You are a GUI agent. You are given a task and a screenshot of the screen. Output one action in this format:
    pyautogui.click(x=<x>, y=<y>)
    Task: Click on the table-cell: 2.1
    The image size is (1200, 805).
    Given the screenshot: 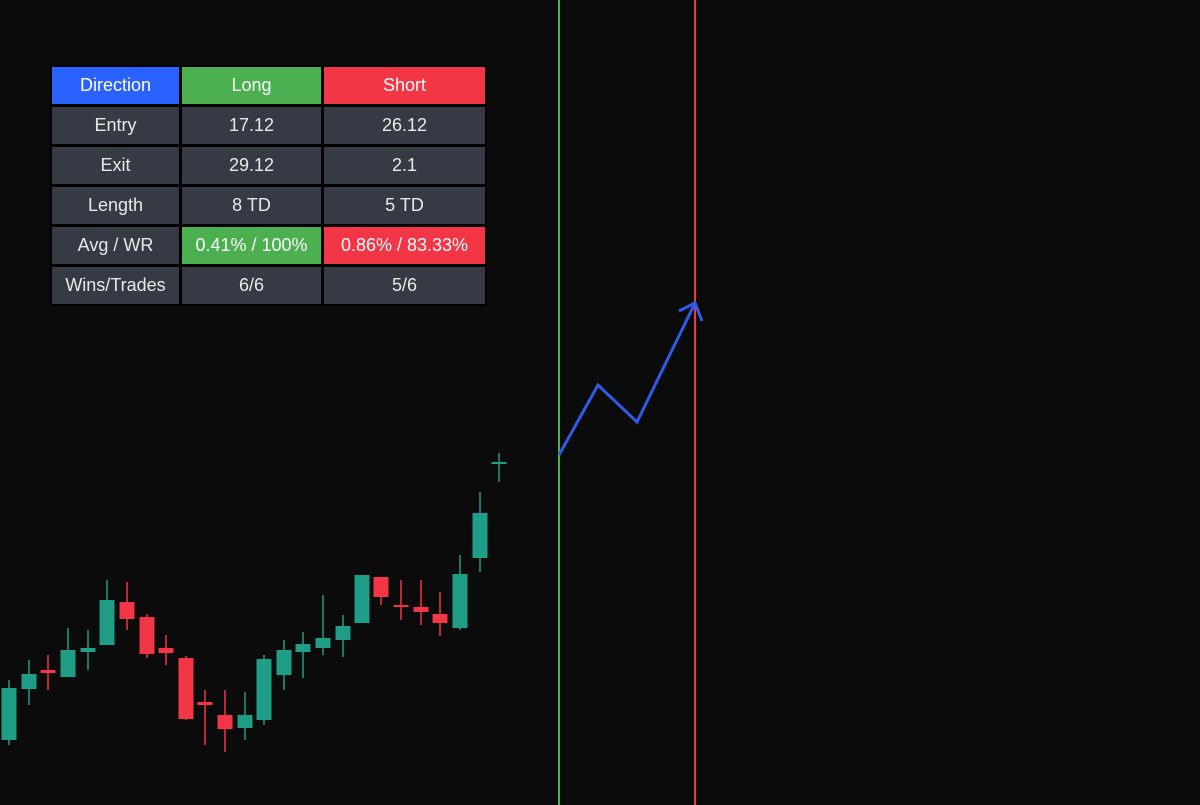 What is the action you would take?
    pyautogui.click(x=404, y=165)
    